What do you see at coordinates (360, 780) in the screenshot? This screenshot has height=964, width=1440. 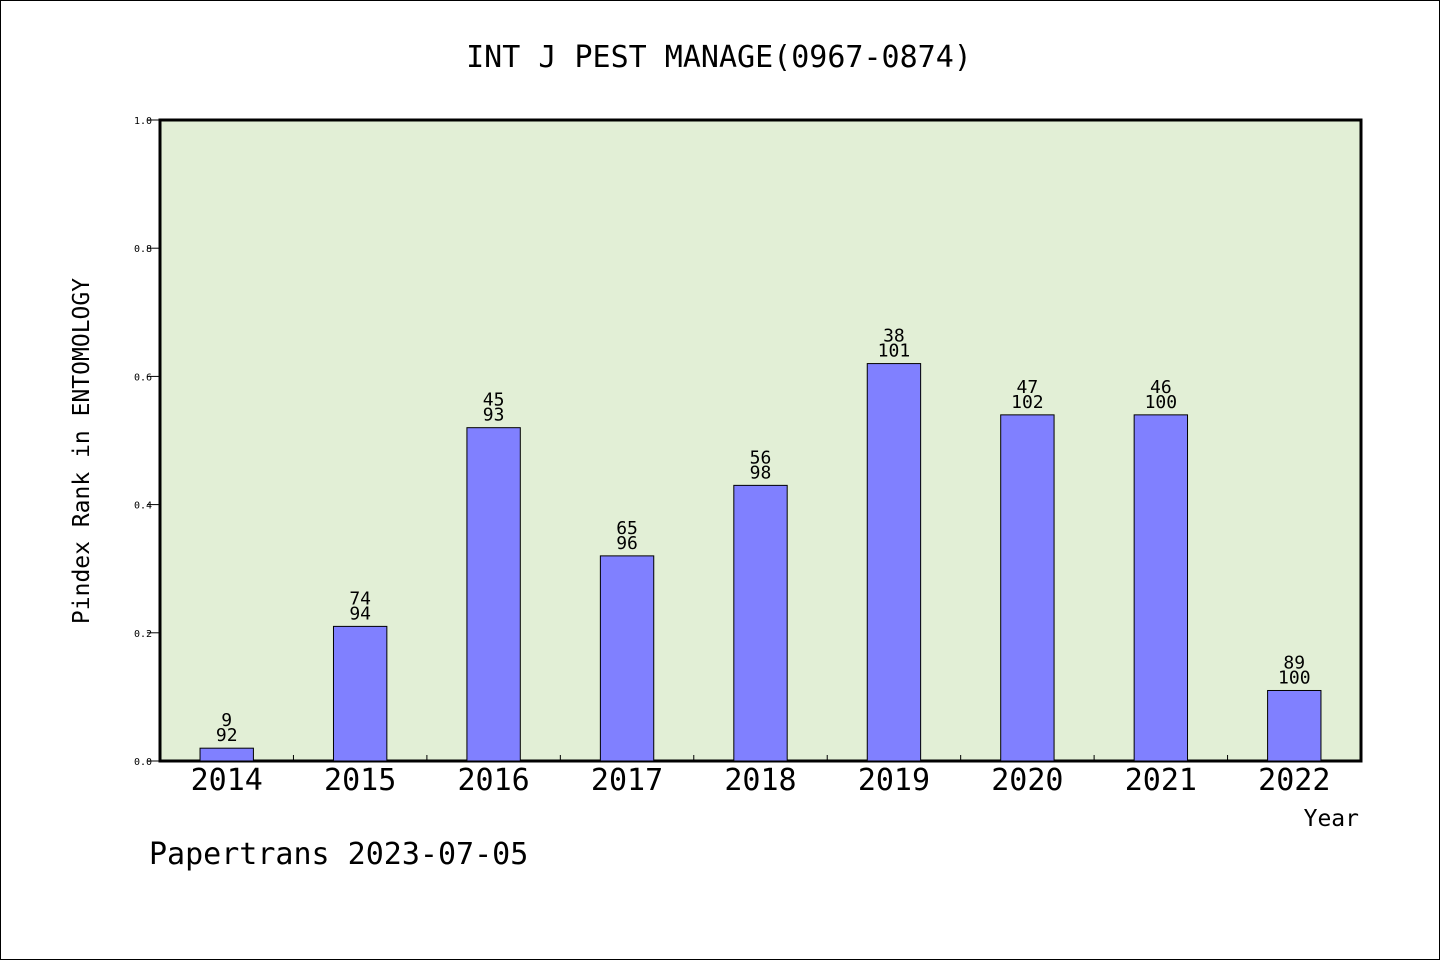 I see `x-tick-label-2015: 2015` at bounding box center [360, 780].